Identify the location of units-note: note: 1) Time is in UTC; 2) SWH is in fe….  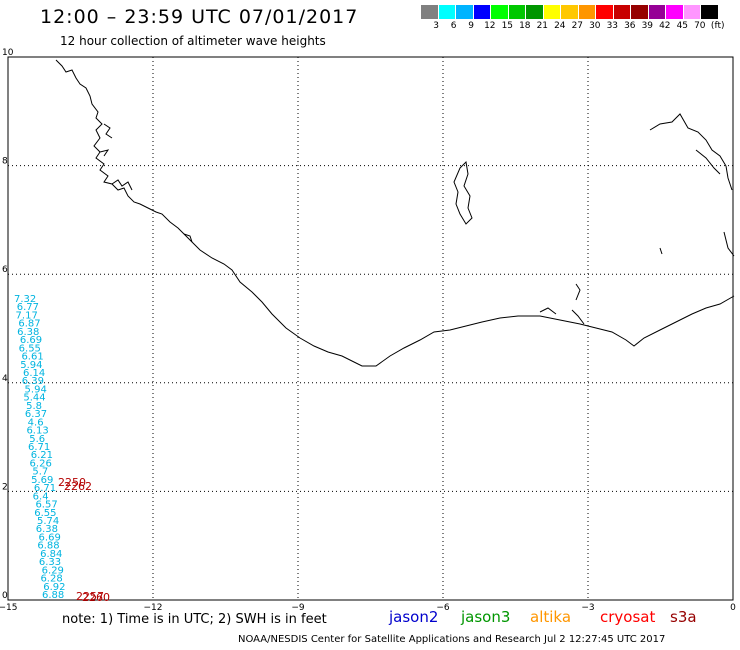
(194, 619).